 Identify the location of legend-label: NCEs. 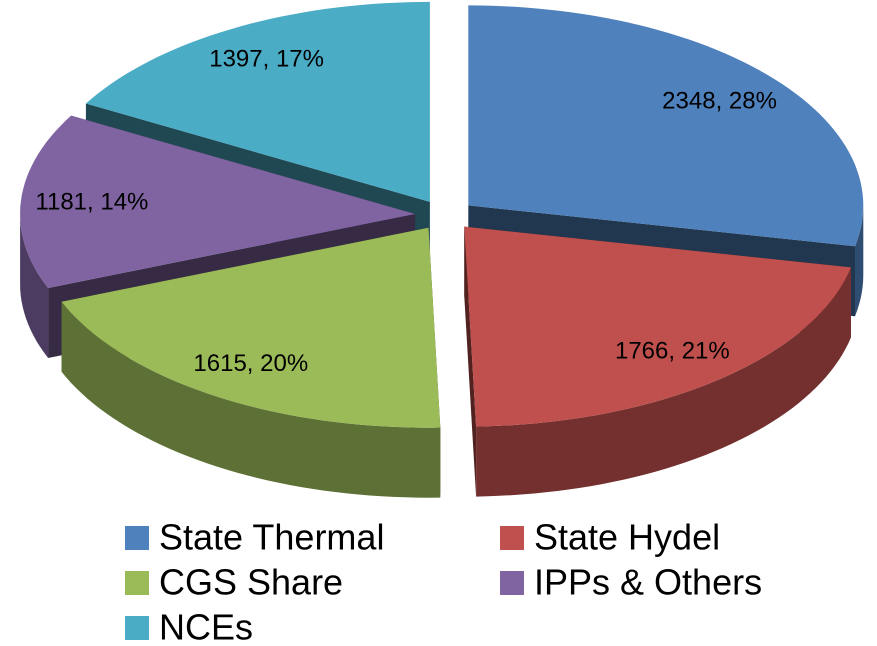
(206, 626).